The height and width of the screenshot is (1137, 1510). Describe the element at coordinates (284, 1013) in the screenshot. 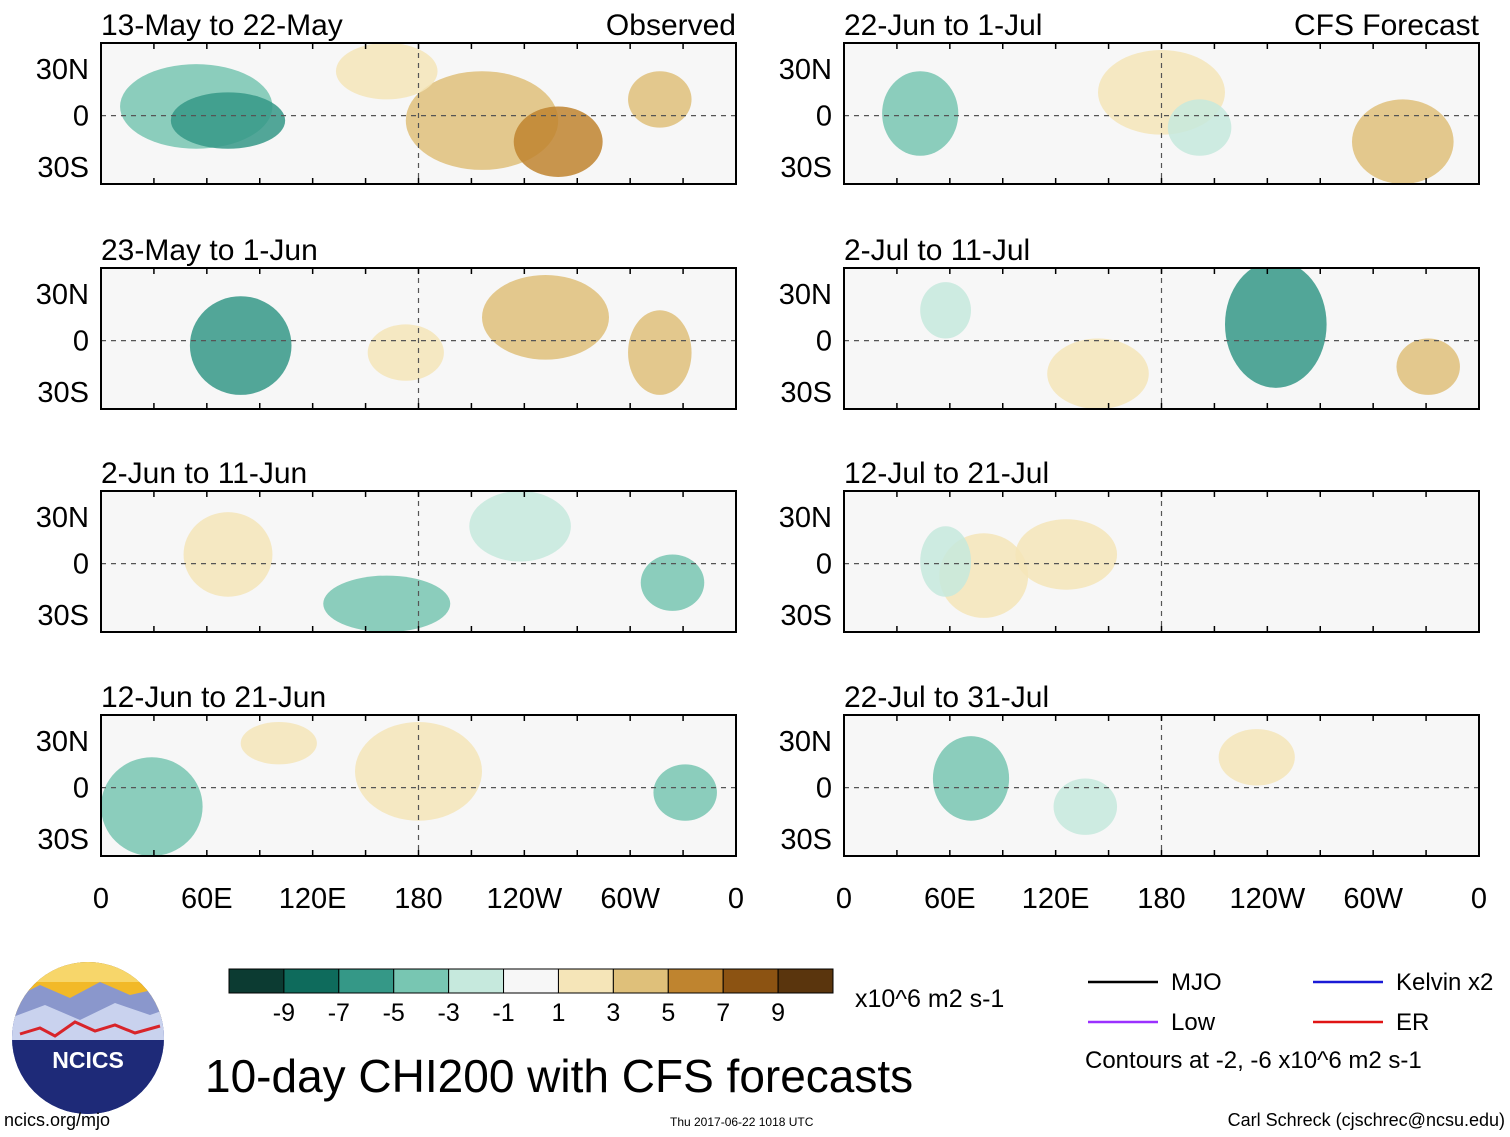

I see `colorbar-label: -9` at that location.